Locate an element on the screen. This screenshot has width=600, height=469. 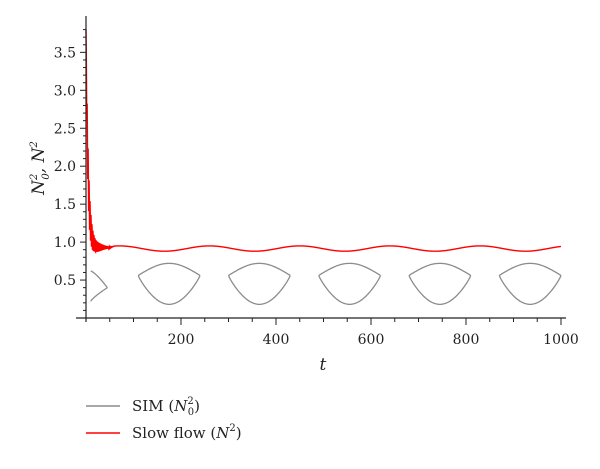
y-tick-label: 2.0 is located at coordinates (65, 167).